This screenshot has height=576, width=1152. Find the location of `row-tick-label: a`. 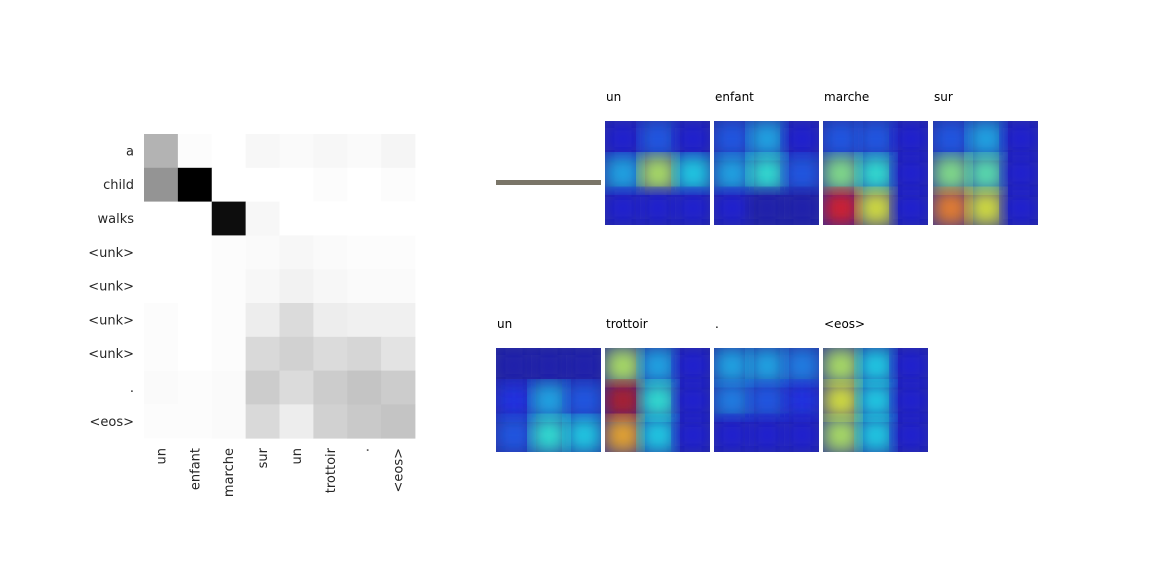

row-tick-label: a is located at coordinates (130, 151).